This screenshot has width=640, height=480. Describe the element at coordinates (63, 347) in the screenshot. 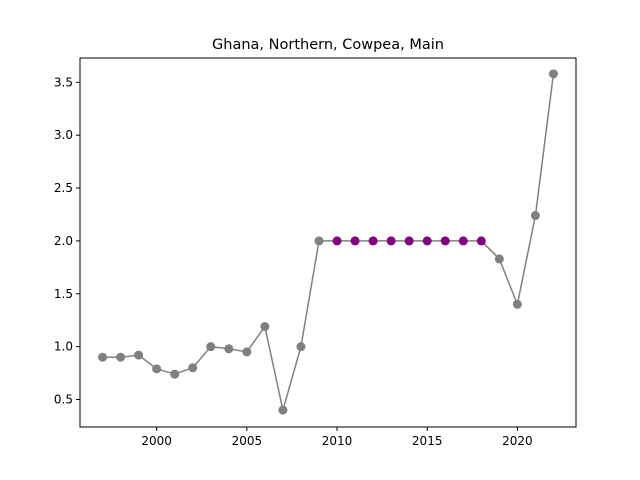

I see `y-tick-label: 1.0` at that location.